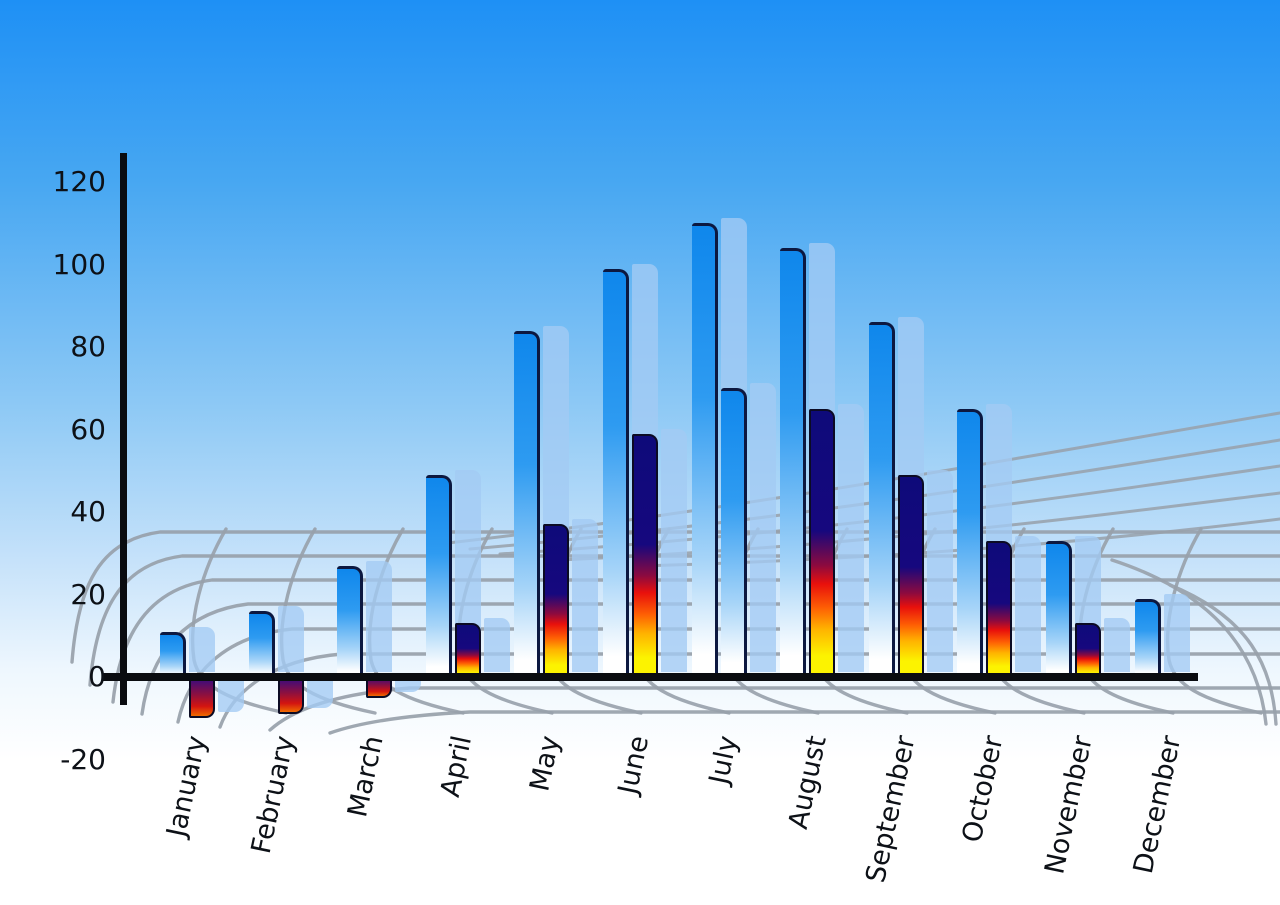 The width and height of the screenshot is (1280, 905). What do you see at coordinates (734, 532) in the screenshot?
I see `bar-secondary-july` at bounding box center [734, 532].